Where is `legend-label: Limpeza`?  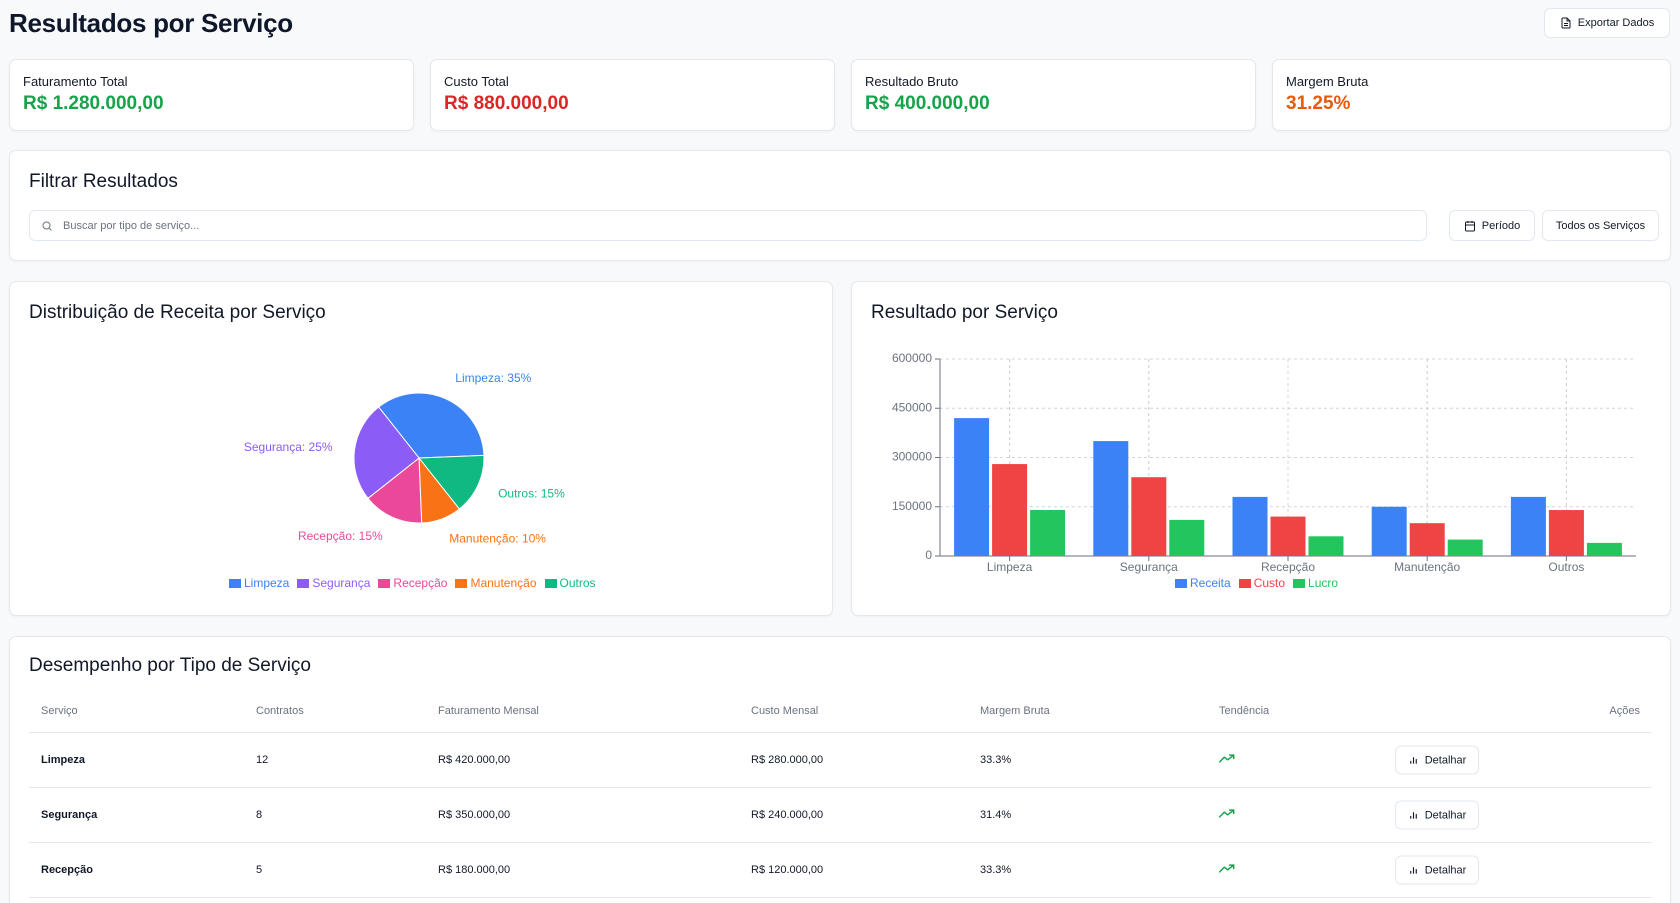
legend-label: Limpeza is located at coordinates (267, 583).